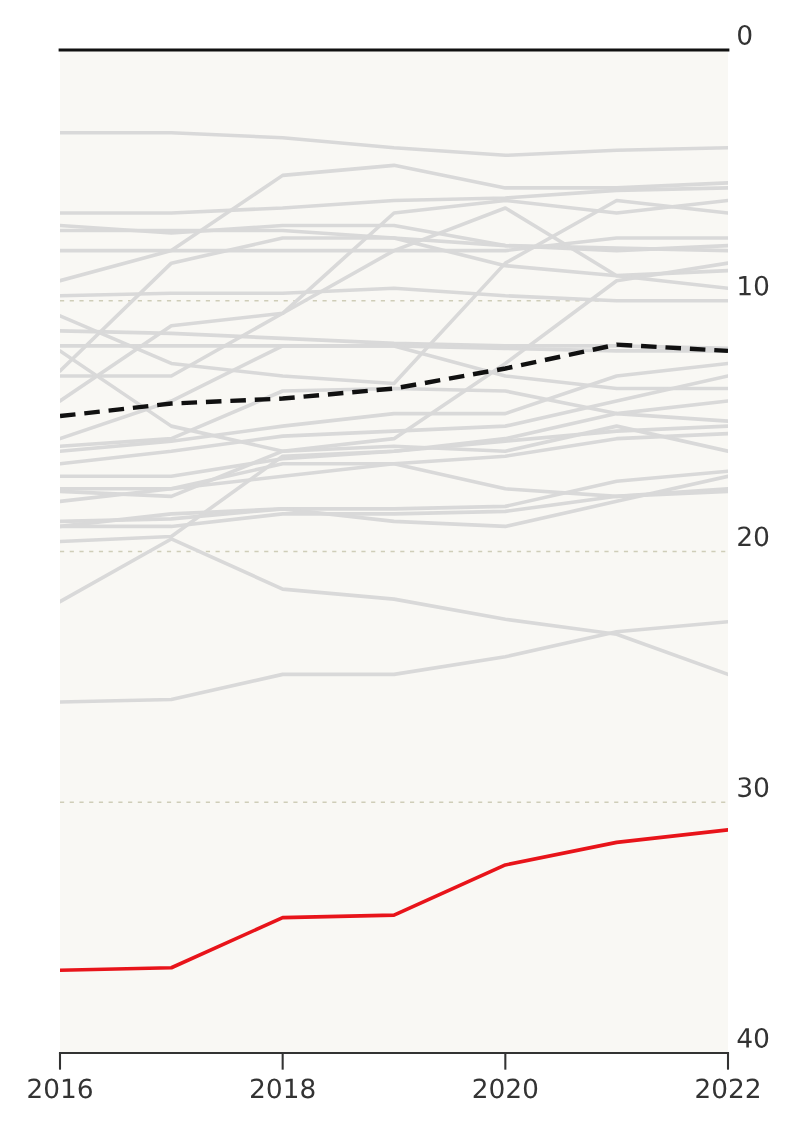  Describe the element at coordinates (505, 1088) in the screenshot. I see `x-tick-label: 2020` at that location.